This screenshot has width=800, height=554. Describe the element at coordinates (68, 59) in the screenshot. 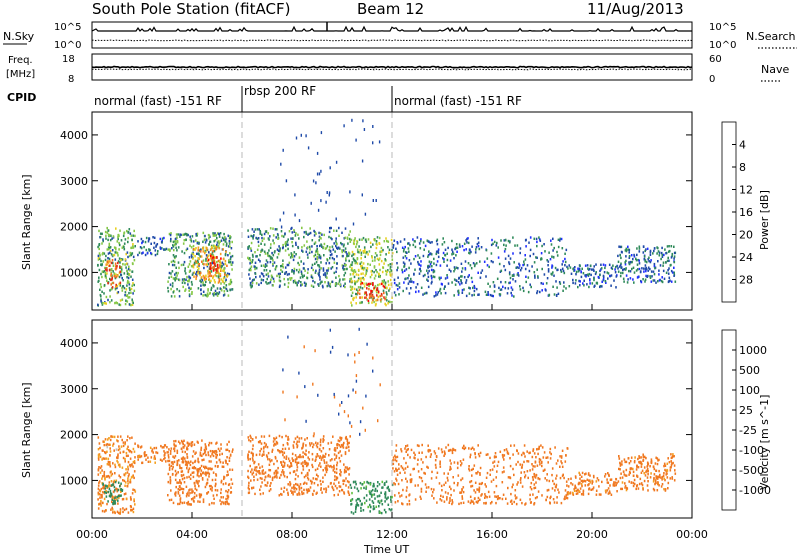

I see `freq-left-tick-top: 18` at that location.